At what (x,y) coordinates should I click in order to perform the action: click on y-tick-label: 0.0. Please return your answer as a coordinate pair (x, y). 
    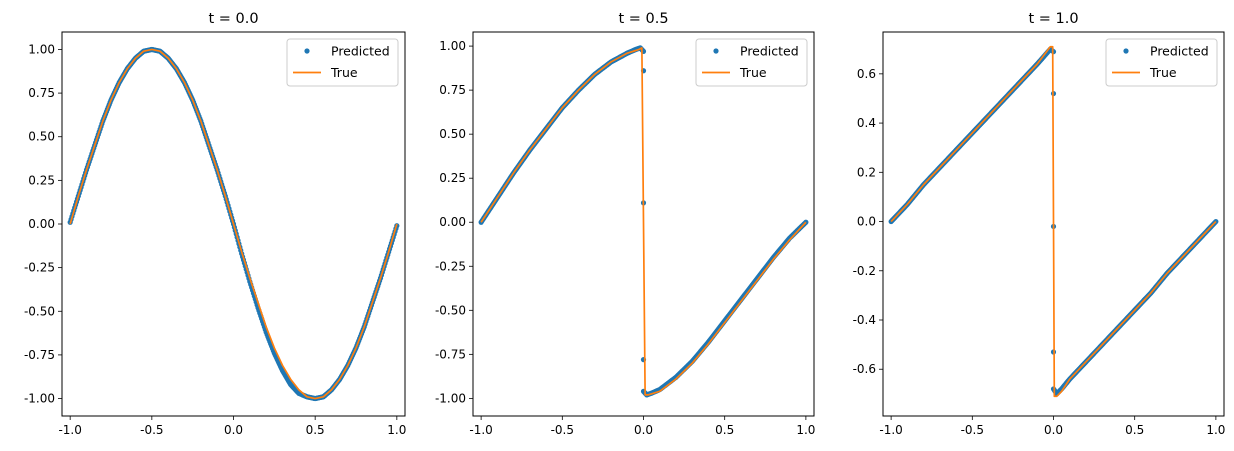
    Looking at the image, I should click on (866, 222).